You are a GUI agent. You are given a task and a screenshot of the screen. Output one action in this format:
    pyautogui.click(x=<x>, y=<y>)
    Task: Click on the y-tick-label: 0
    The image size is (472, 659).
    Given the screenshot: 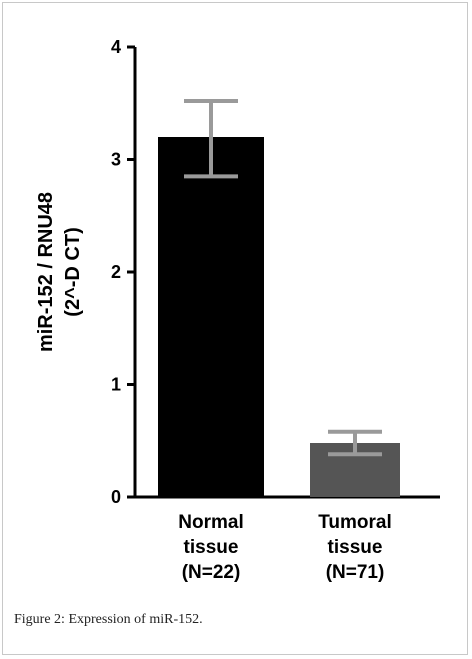 What is the action you would take?
    pyautogui.click(x=116, y=497)
    